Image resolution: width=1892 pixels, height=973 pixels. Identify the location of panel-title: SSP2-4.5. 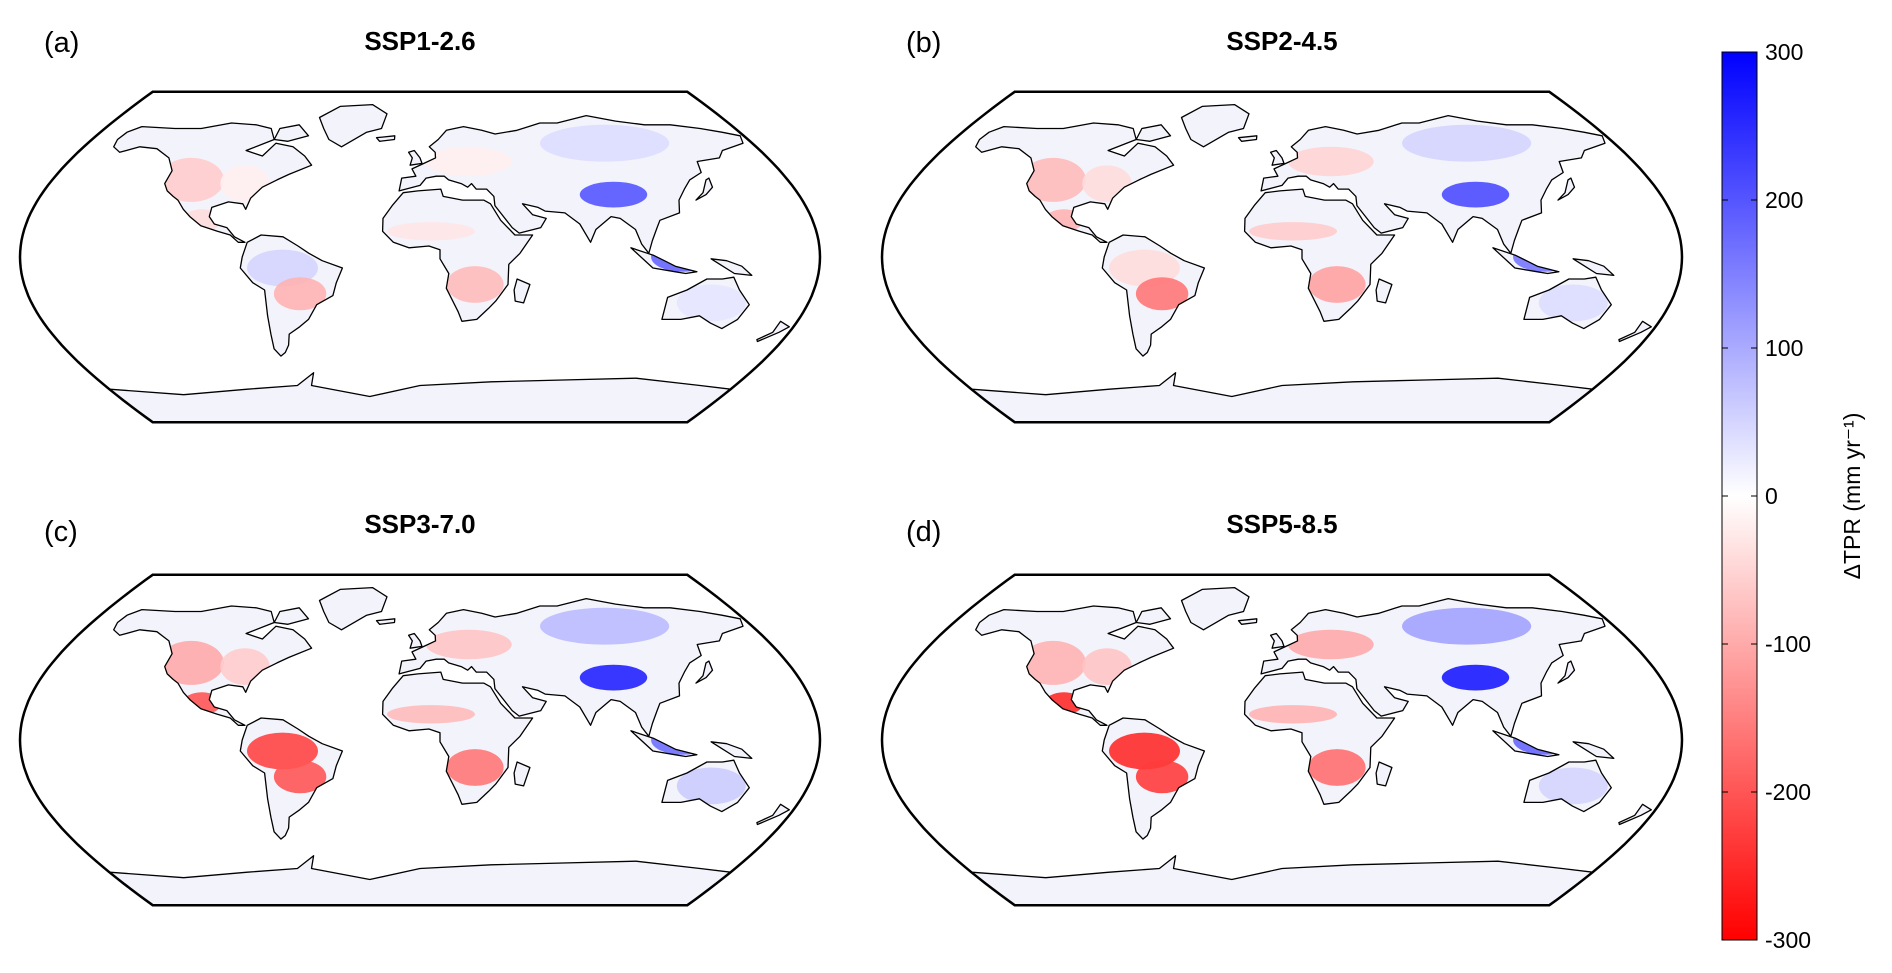
(1281, 41).